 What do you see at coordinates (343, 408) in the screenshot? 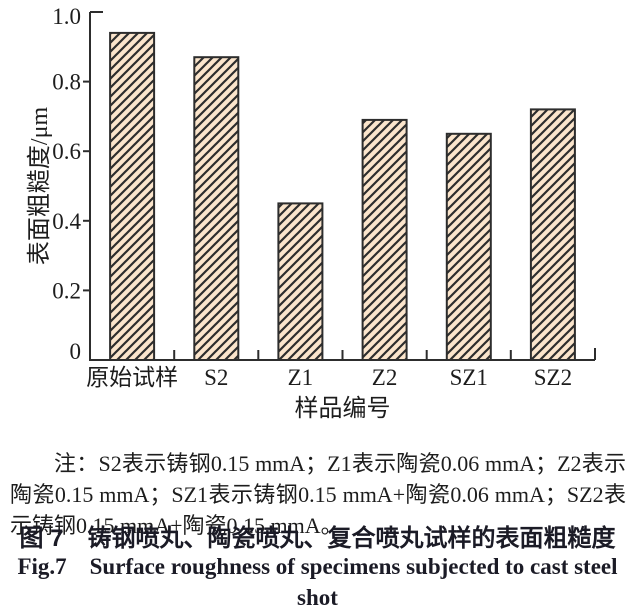
I see `x-axis-title: 样品编号` at bounding box center [343, 408].